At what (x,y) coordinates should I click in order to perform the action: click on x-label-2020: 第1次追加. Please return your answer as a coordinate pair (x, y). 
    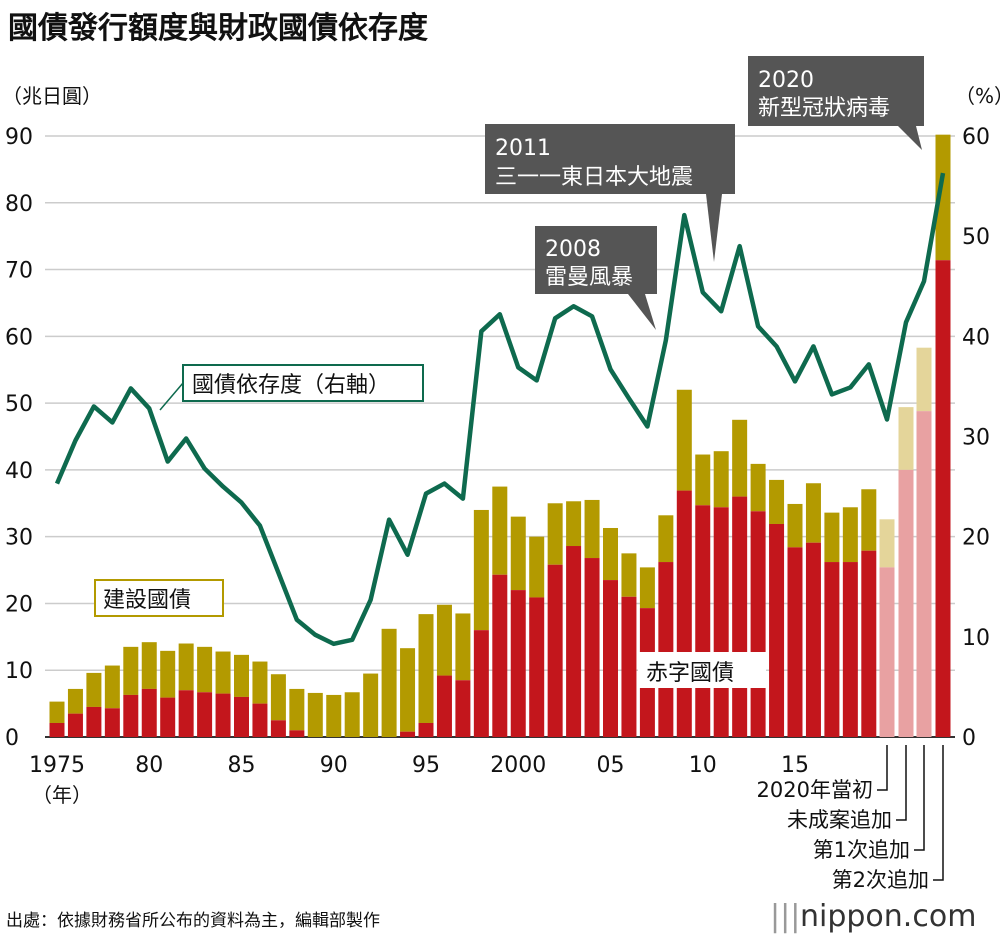
    Looking at the image, I should click on (861, 850).